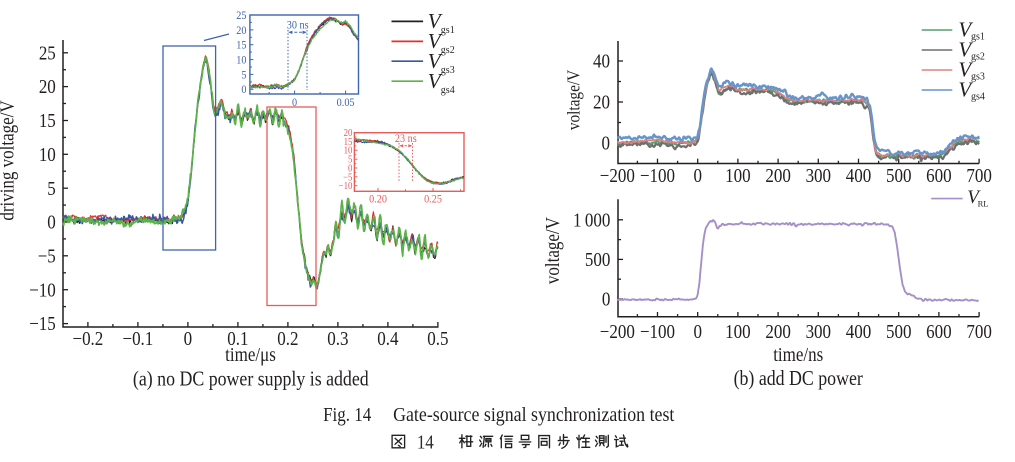 The image size is (1015, 462). Describe the element at coordinates (87, 339) in the screenshot. I see `svg-text: −0.2` at that location.